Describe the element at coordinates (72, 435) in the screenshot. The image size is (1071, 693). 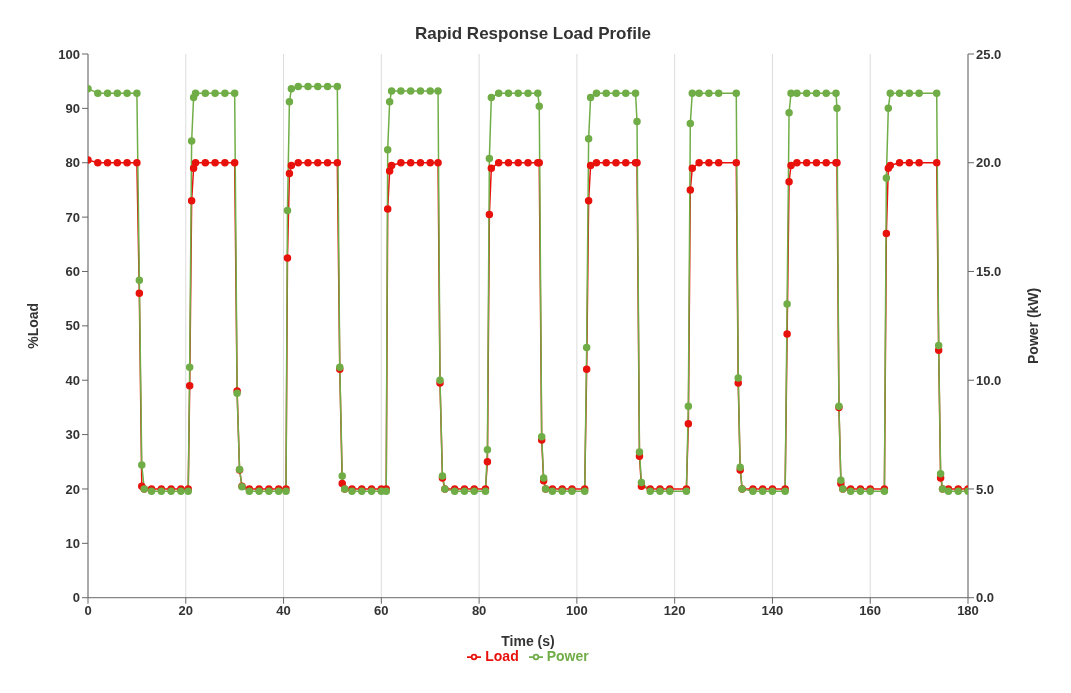
I see `y-tick-label: 30` at that location.